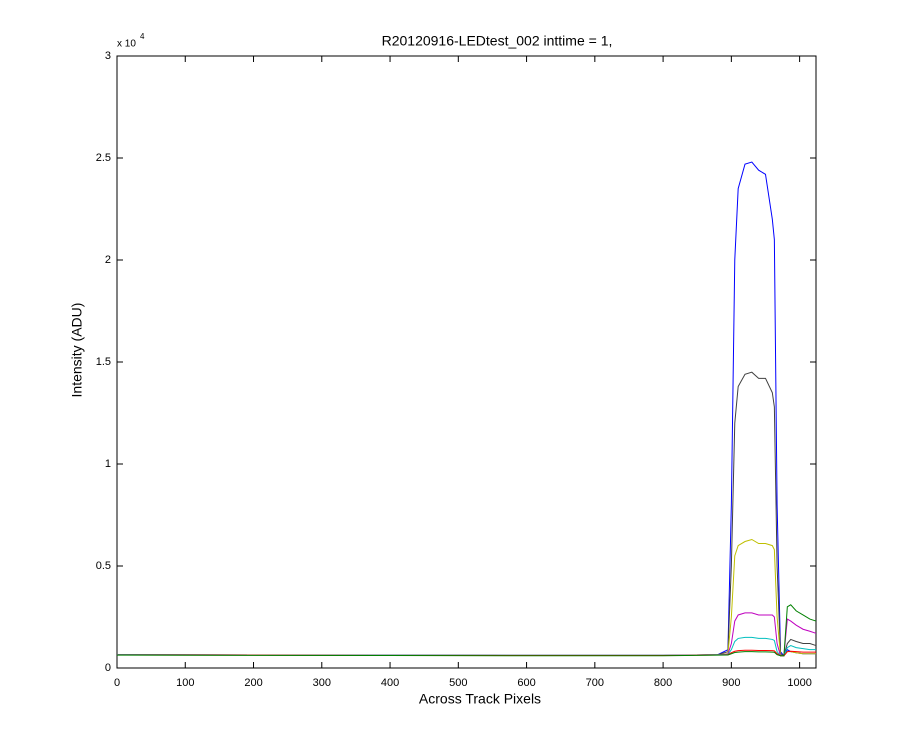 The width and height of the screenshot is (900, 750). Describe the element at coordinates (322, 683) in the screenshot. I see `x-tick-label: 300` at that location.